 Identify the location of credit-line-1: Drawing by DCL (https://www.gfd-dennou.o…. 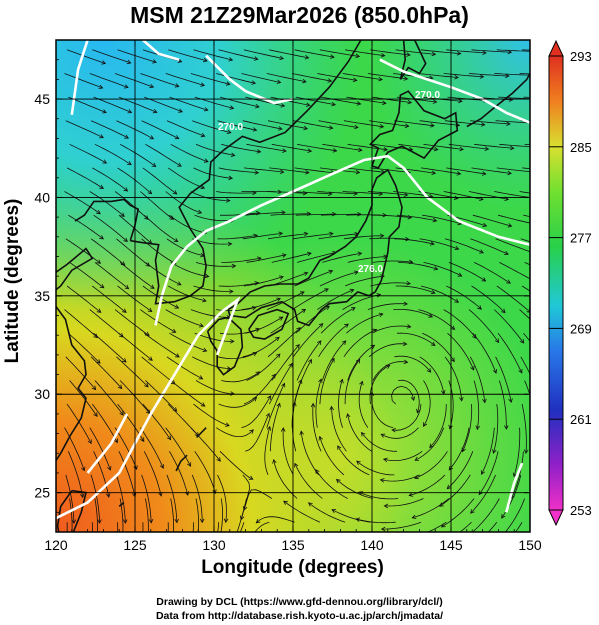
(299, 602).